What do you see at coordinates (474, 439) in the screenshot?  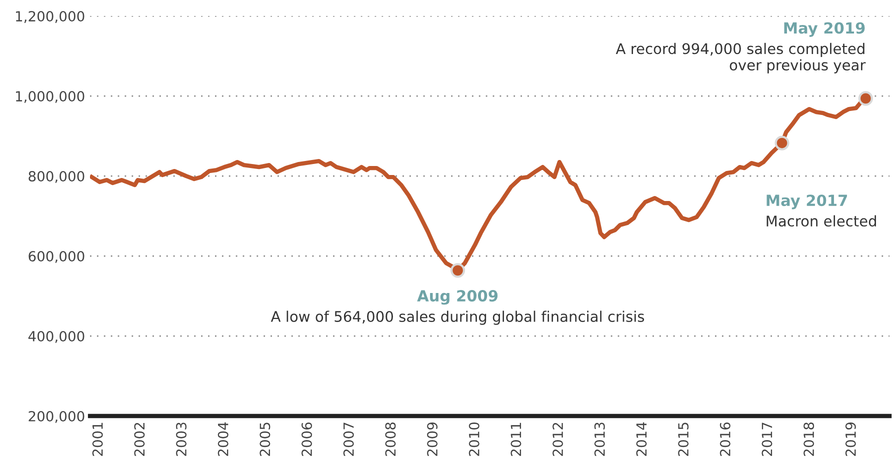 I see `x-tick-label: 2010` at bounding box center [474, 439].